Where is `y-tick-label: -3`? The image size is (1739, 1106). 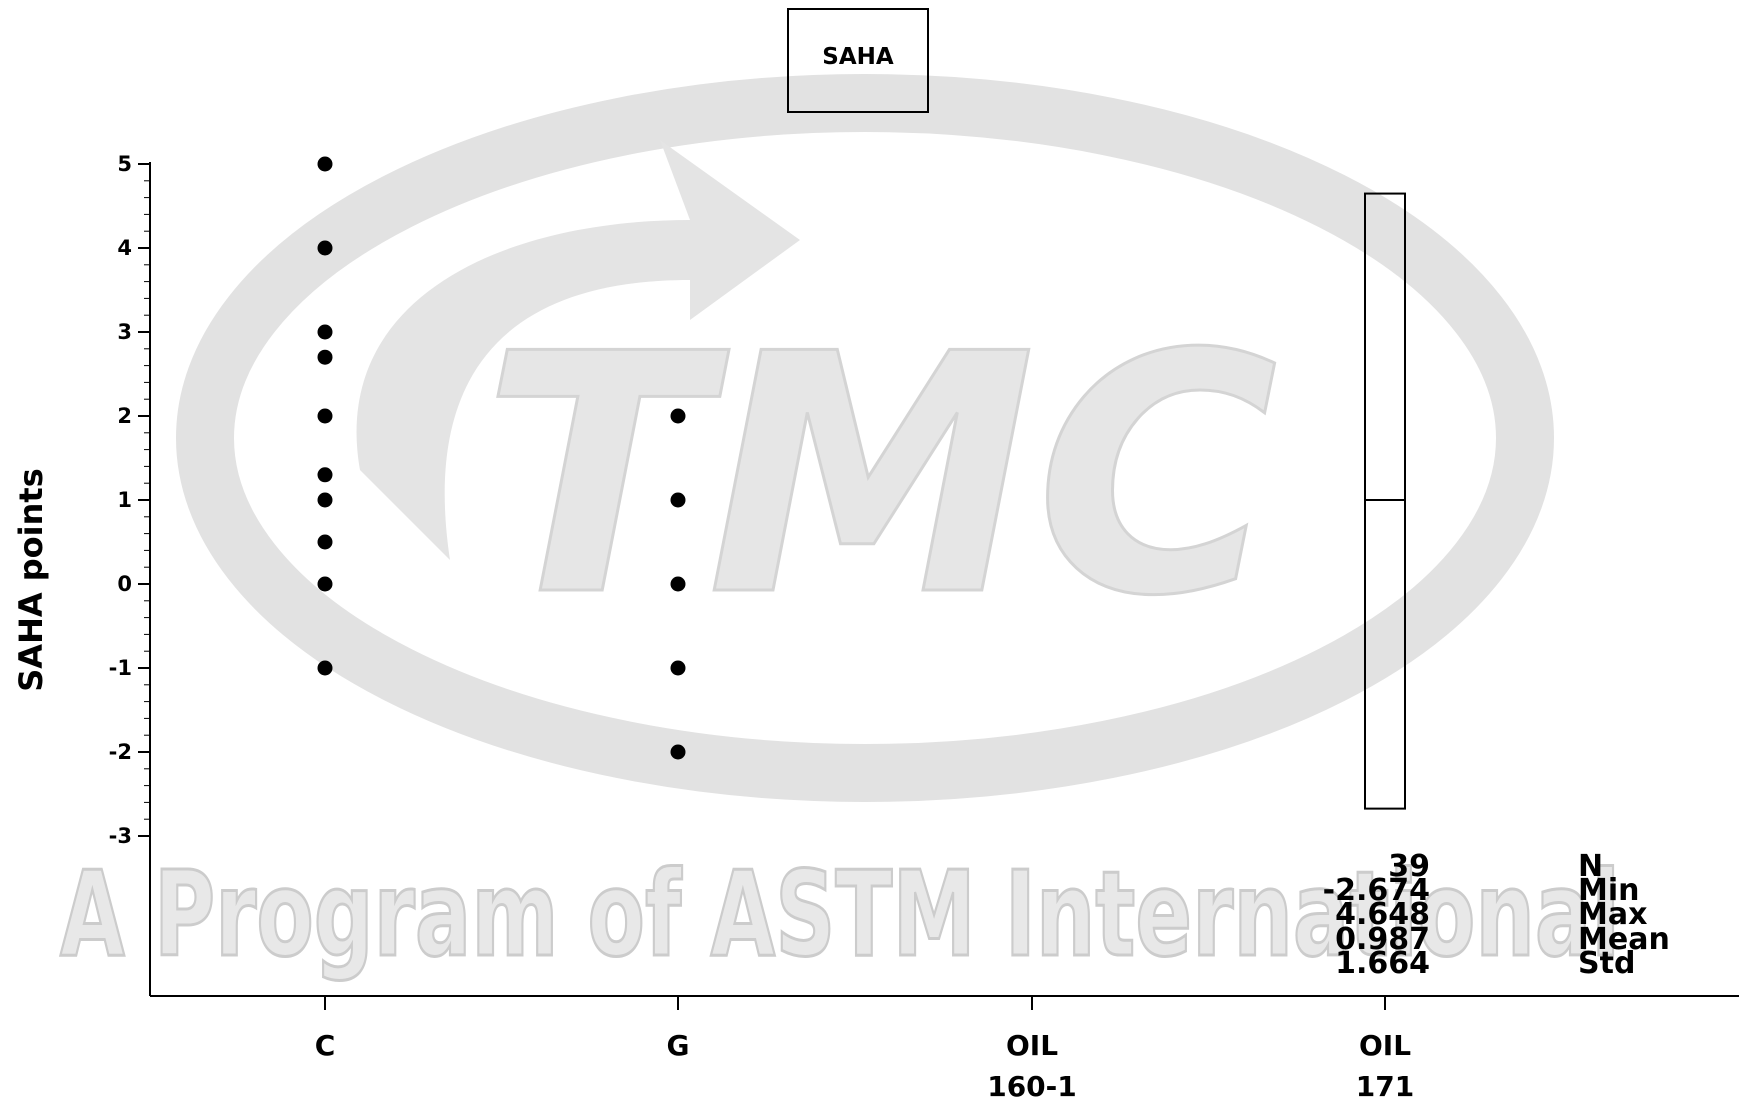
y-tick-label: -3 is located at coordinates (120, 836).